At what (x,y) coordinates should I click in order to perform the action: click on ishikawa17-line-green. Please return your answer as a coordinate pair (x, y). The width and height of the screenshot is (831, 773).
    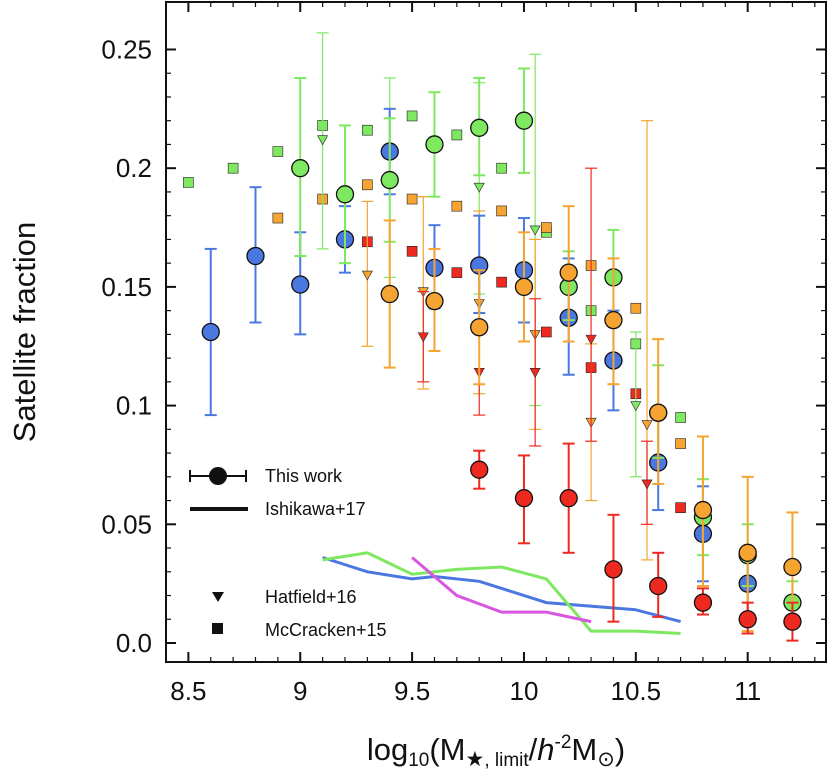
    Looking at the image, I should click on (501, 593).